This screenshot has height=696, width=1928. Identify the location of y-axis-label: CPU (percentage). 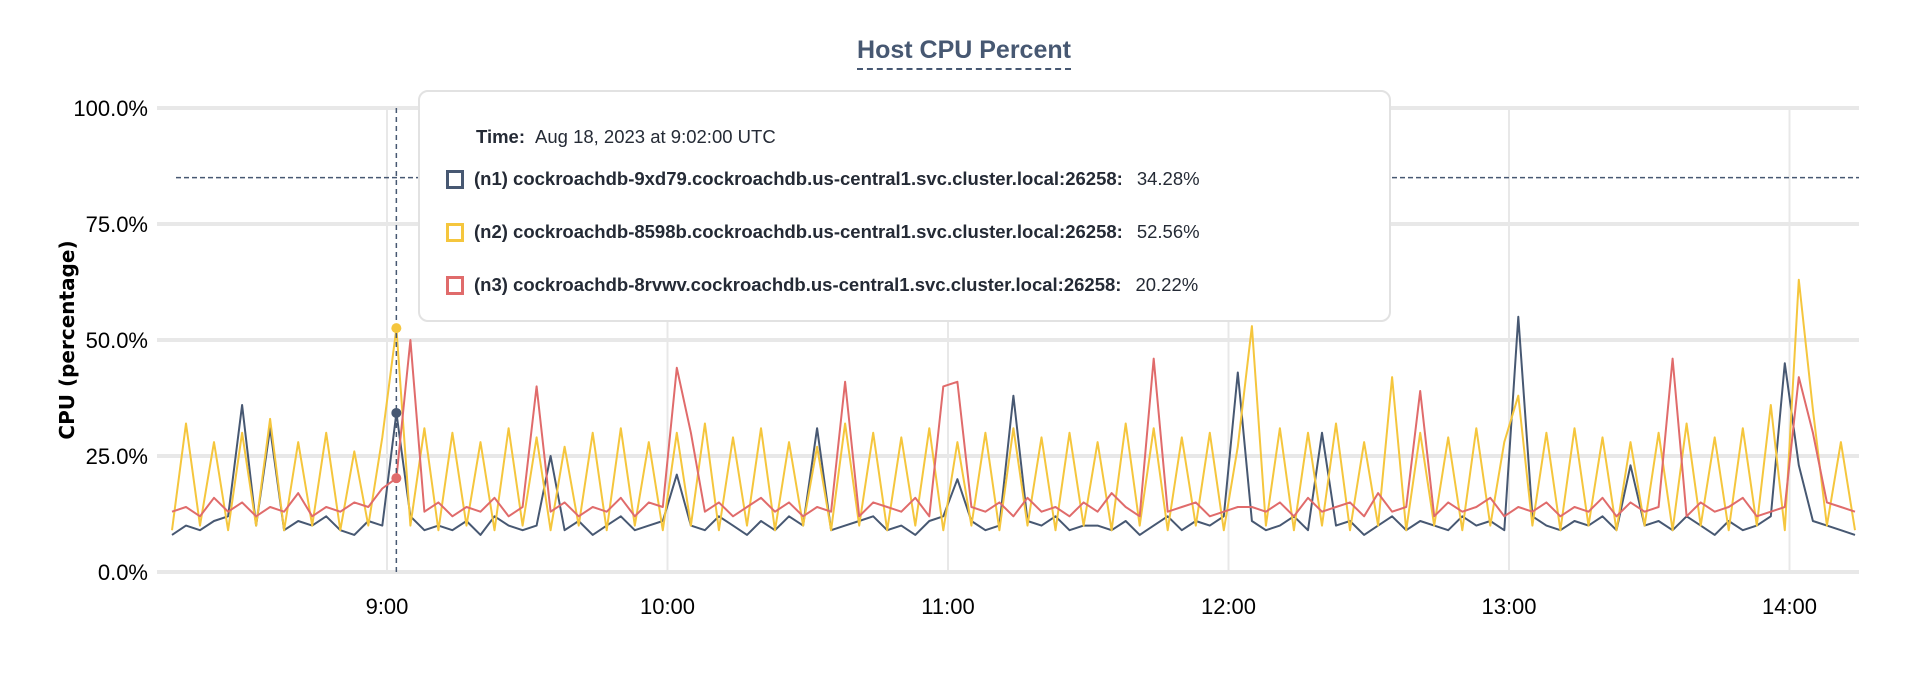
(67, 339).